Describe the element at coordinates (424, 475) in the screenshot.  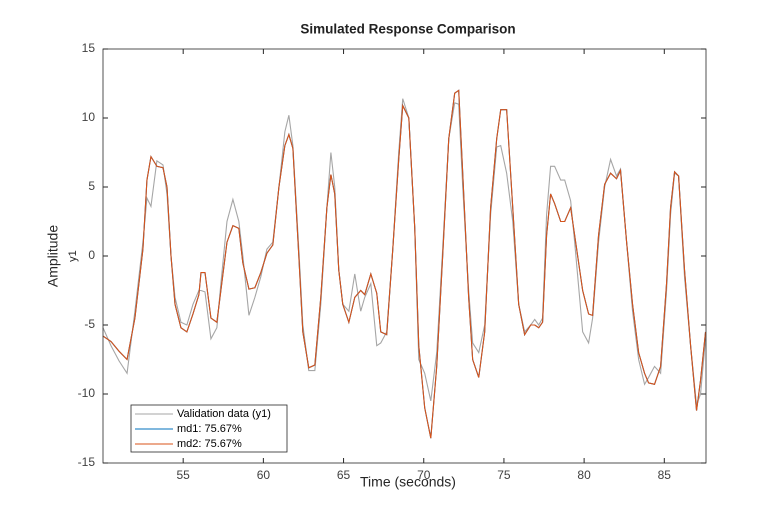
I see `x-tick-label: 70` at that location.